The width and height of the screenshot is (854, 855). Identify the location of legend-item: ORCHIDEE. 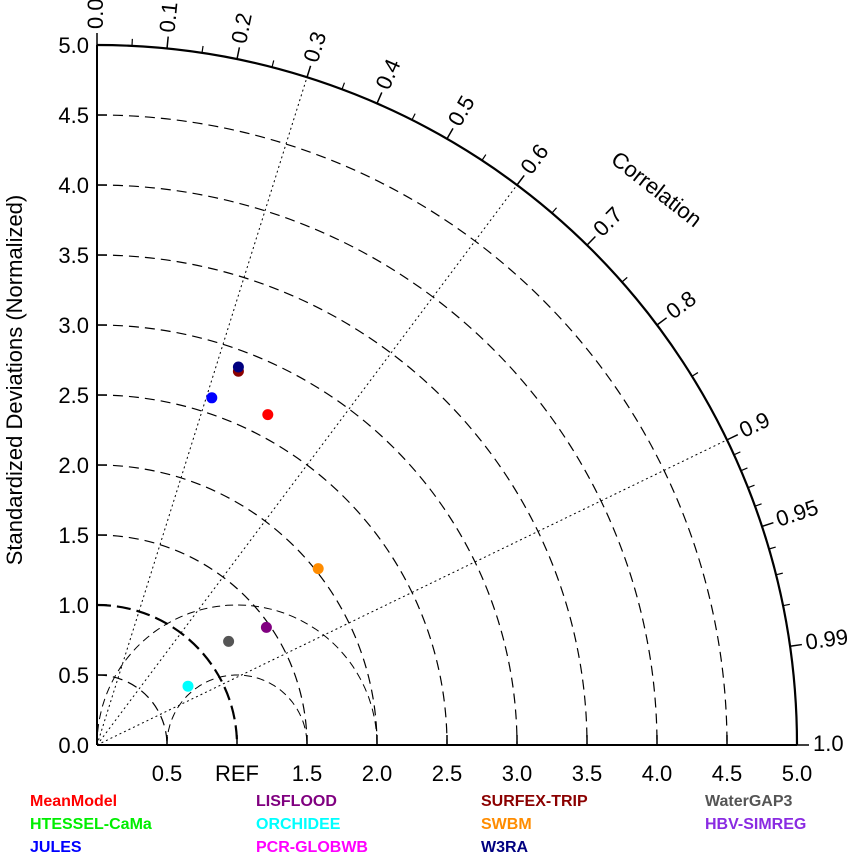
(298, 824).